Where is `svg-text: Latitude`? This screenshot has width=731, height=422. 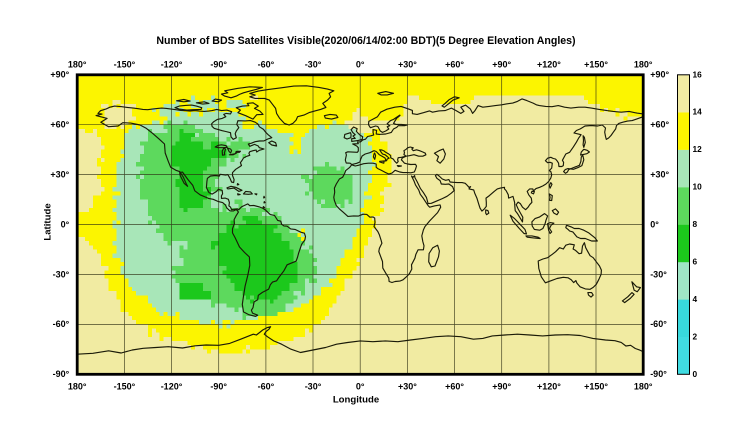
svg-text: Latitude is located at coordinates (48, 221).